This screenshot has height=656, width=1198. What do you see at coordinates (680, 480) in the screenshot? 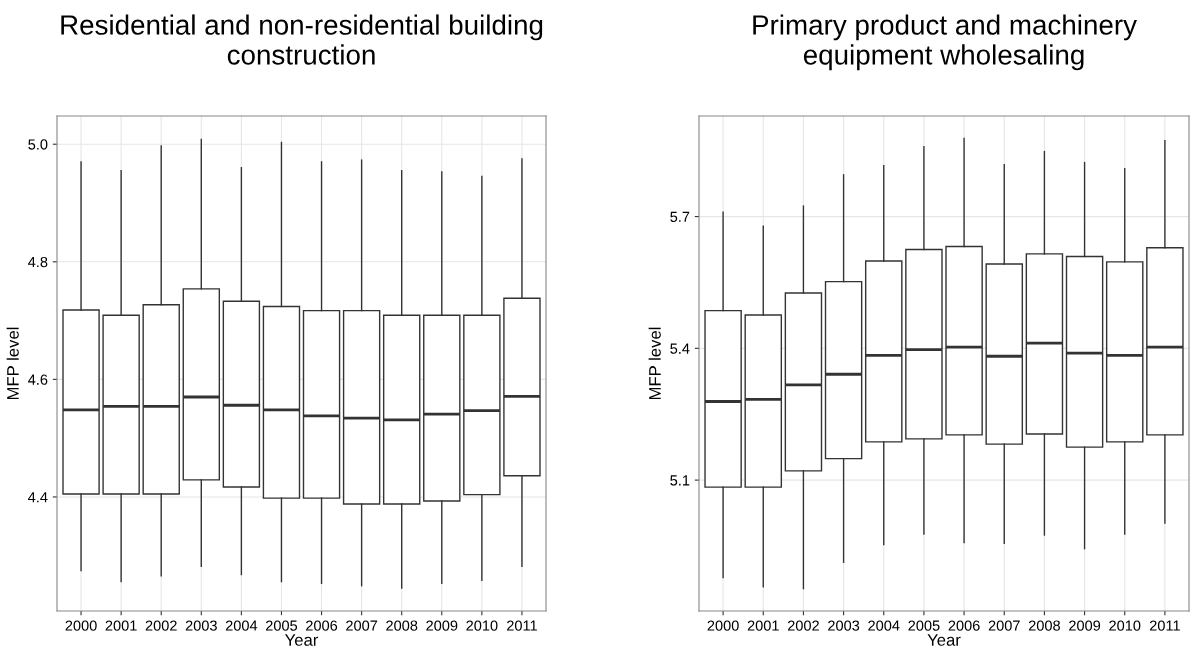
I see `y-tick-label: 5.1` at bounding box center [680, 480].